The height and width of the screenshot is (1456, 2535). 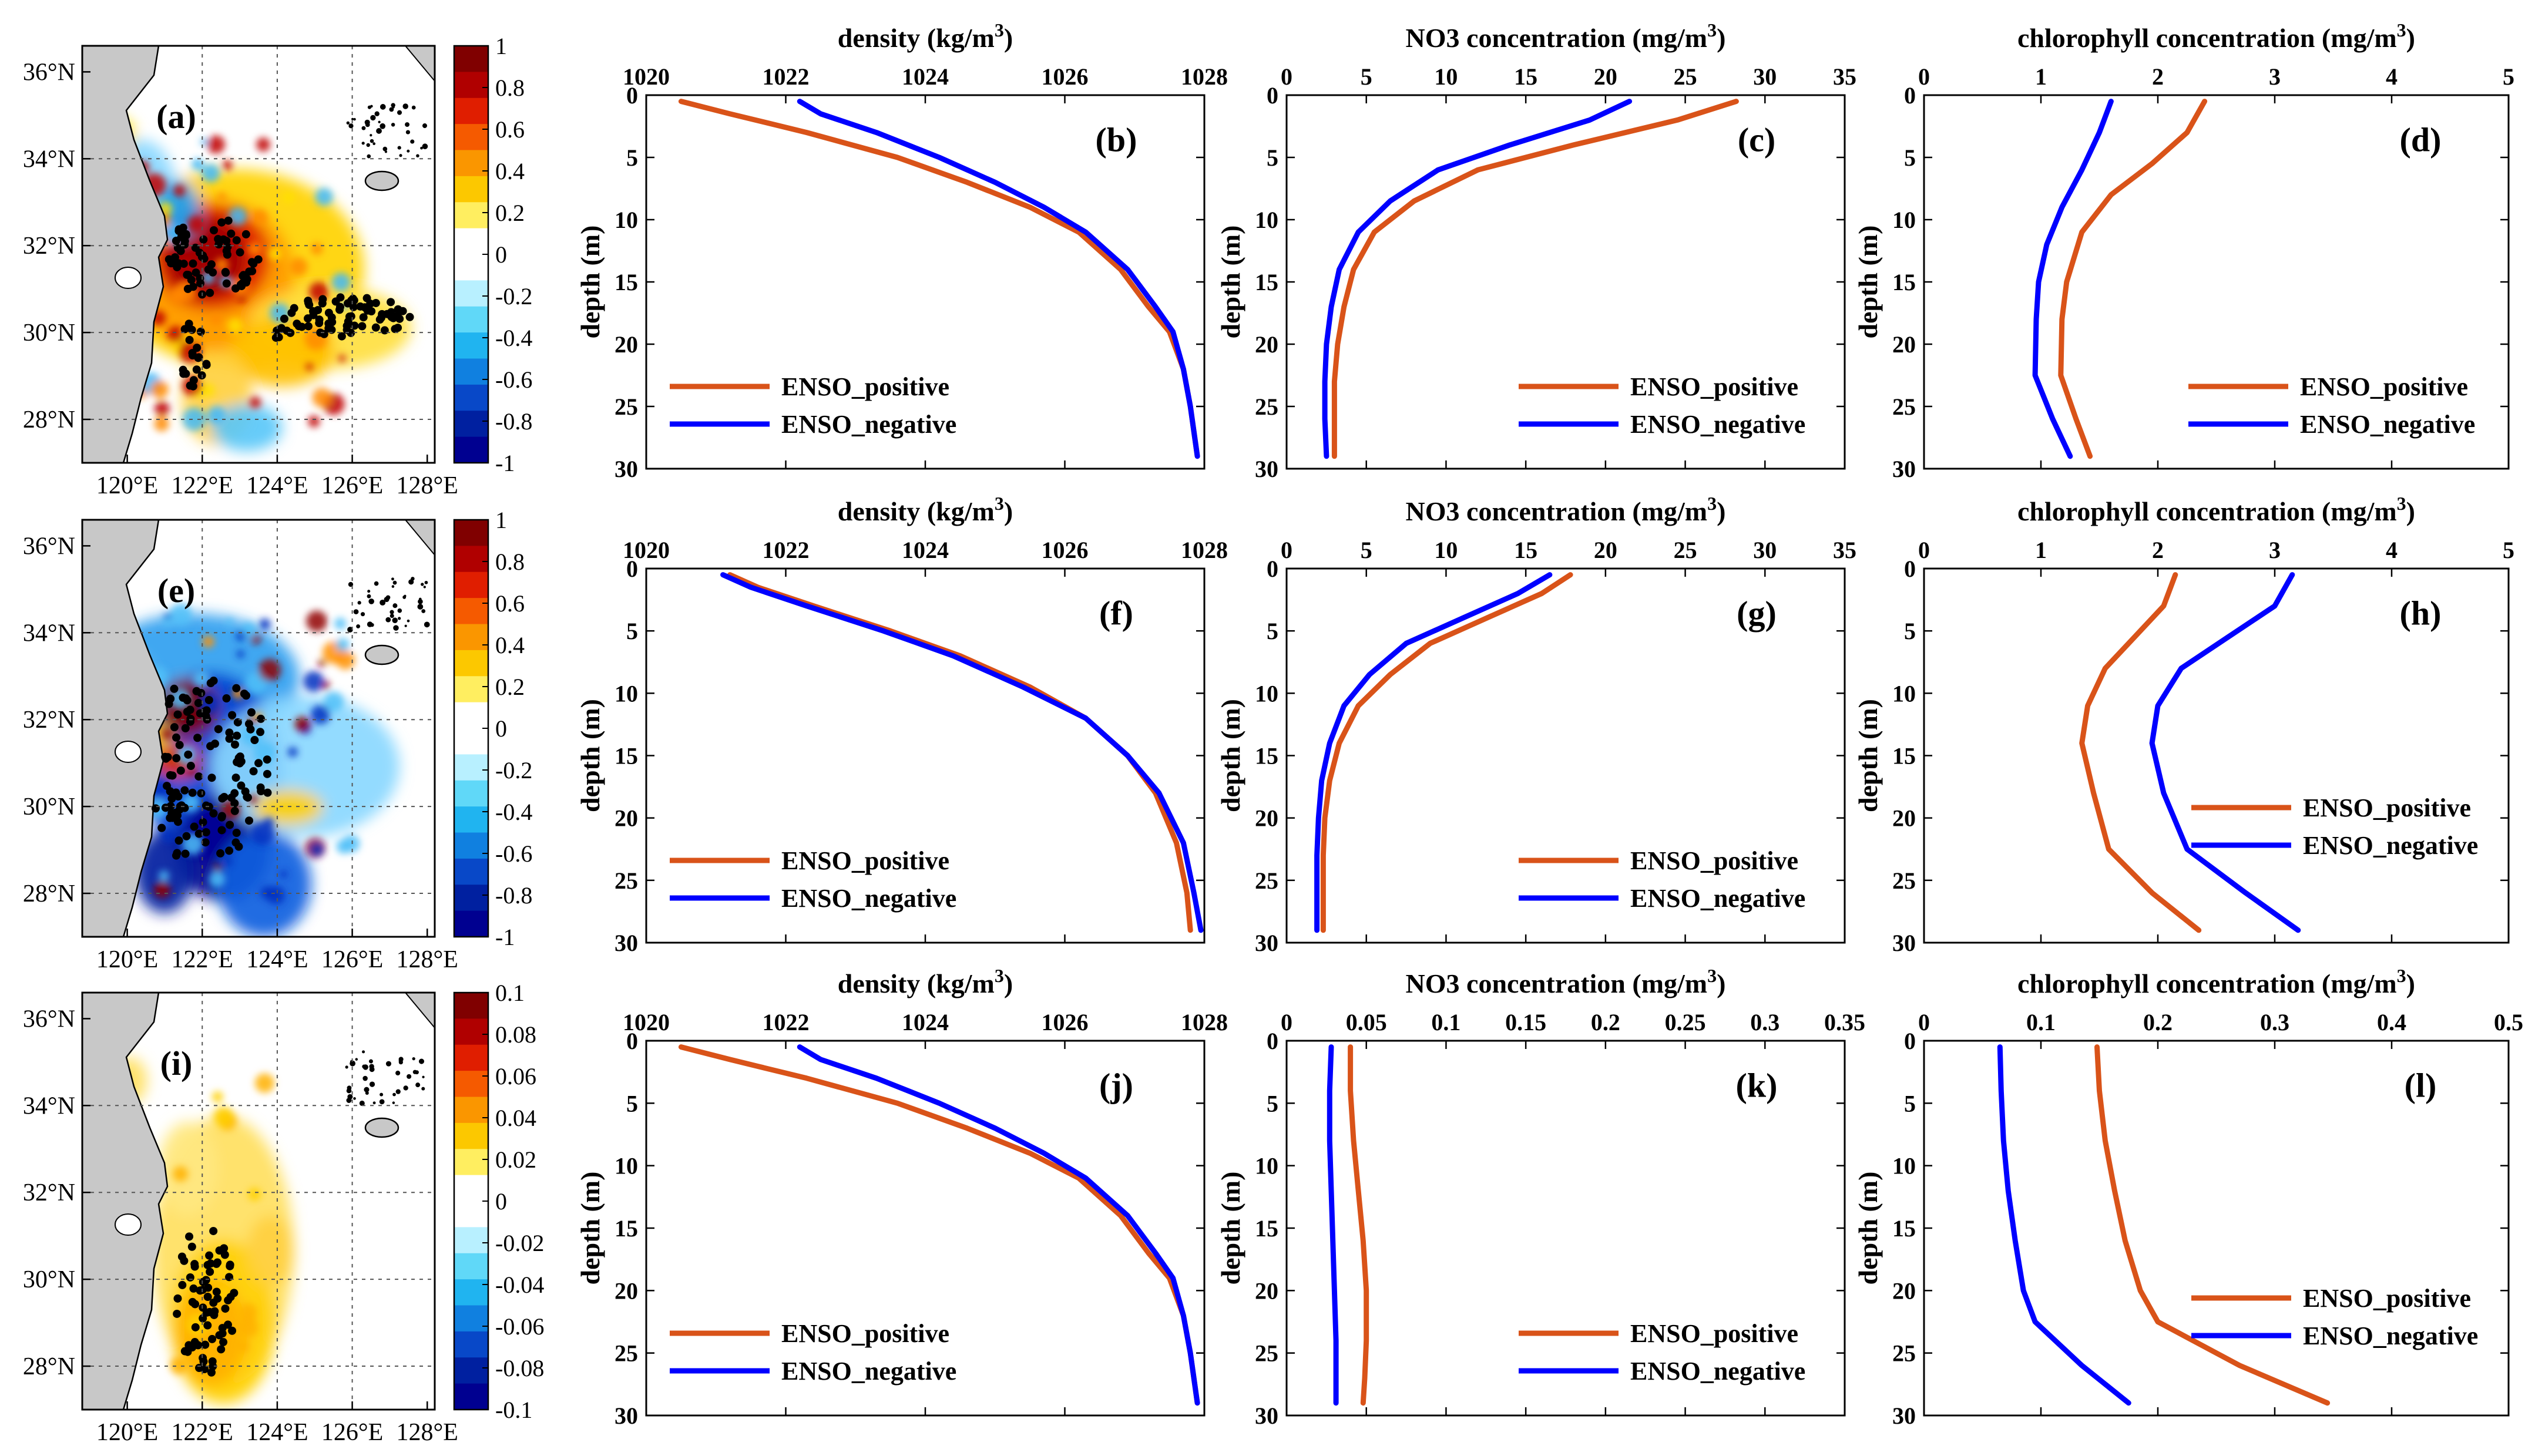 What do you see at coordinates (626, 344) in the screenshot?
I see `y-tick-label: 20` at bounding box center [626, 344].